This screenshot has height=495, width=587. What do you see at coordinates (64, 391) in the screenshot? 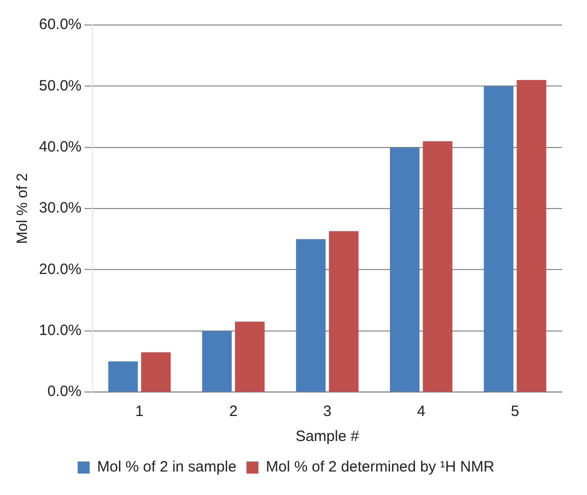
I see `y-tick-label: 0.0%` at bounding box center [64, 391].